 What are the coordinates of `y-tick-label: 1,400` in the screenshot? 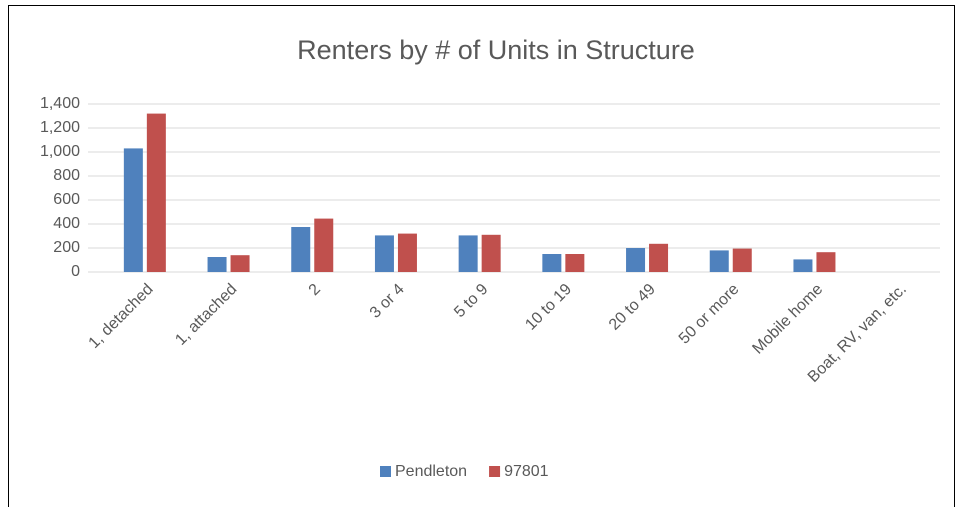 It's located at (60, 103).